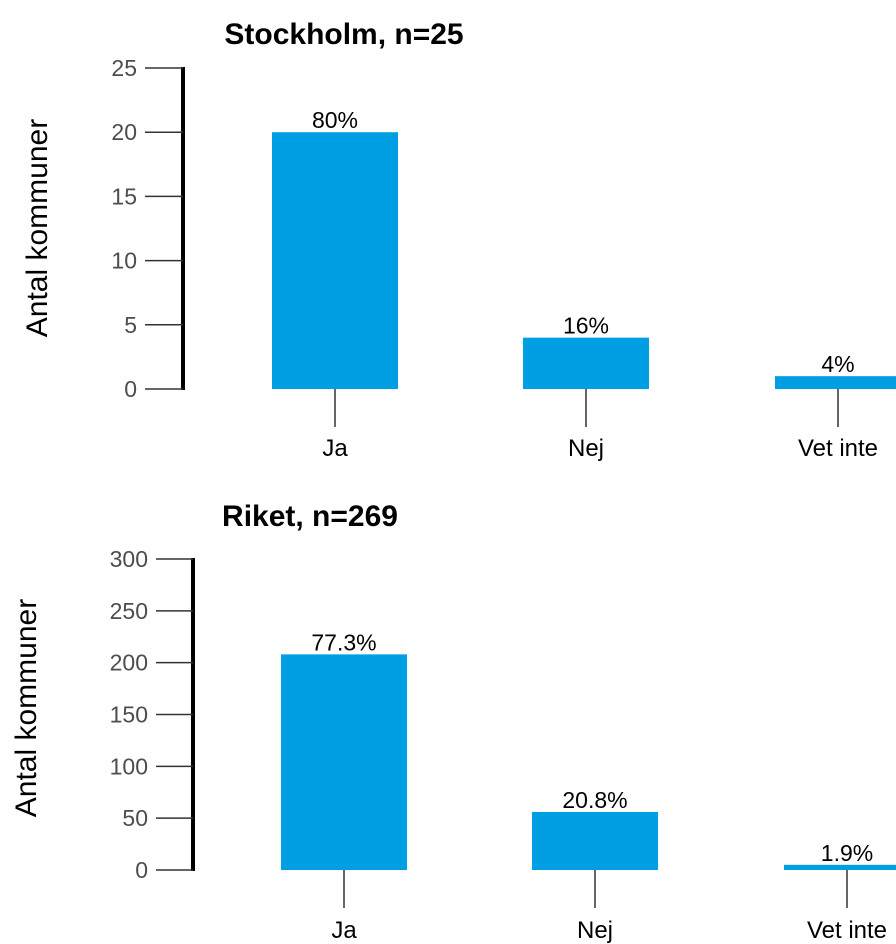  What do you see at coordinates (124, 132) in the screenshot?
I see `y-tick-label: 20` at bounding box center [124, 132].